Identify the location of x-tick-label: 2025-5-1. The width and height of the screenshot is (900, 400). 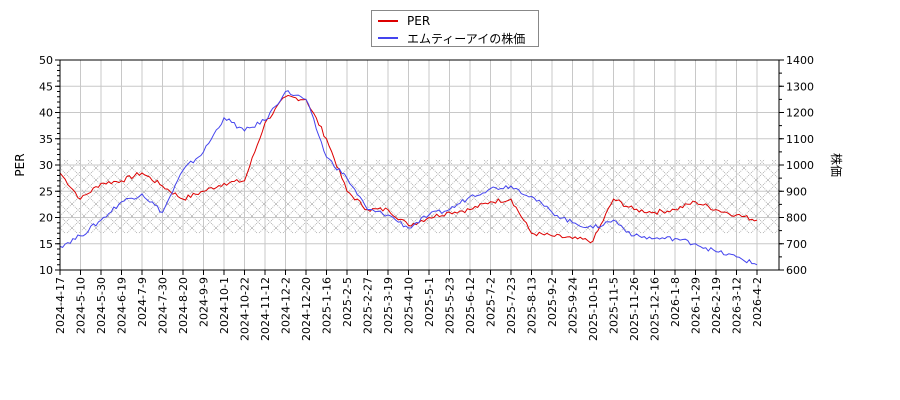
(429, 302).